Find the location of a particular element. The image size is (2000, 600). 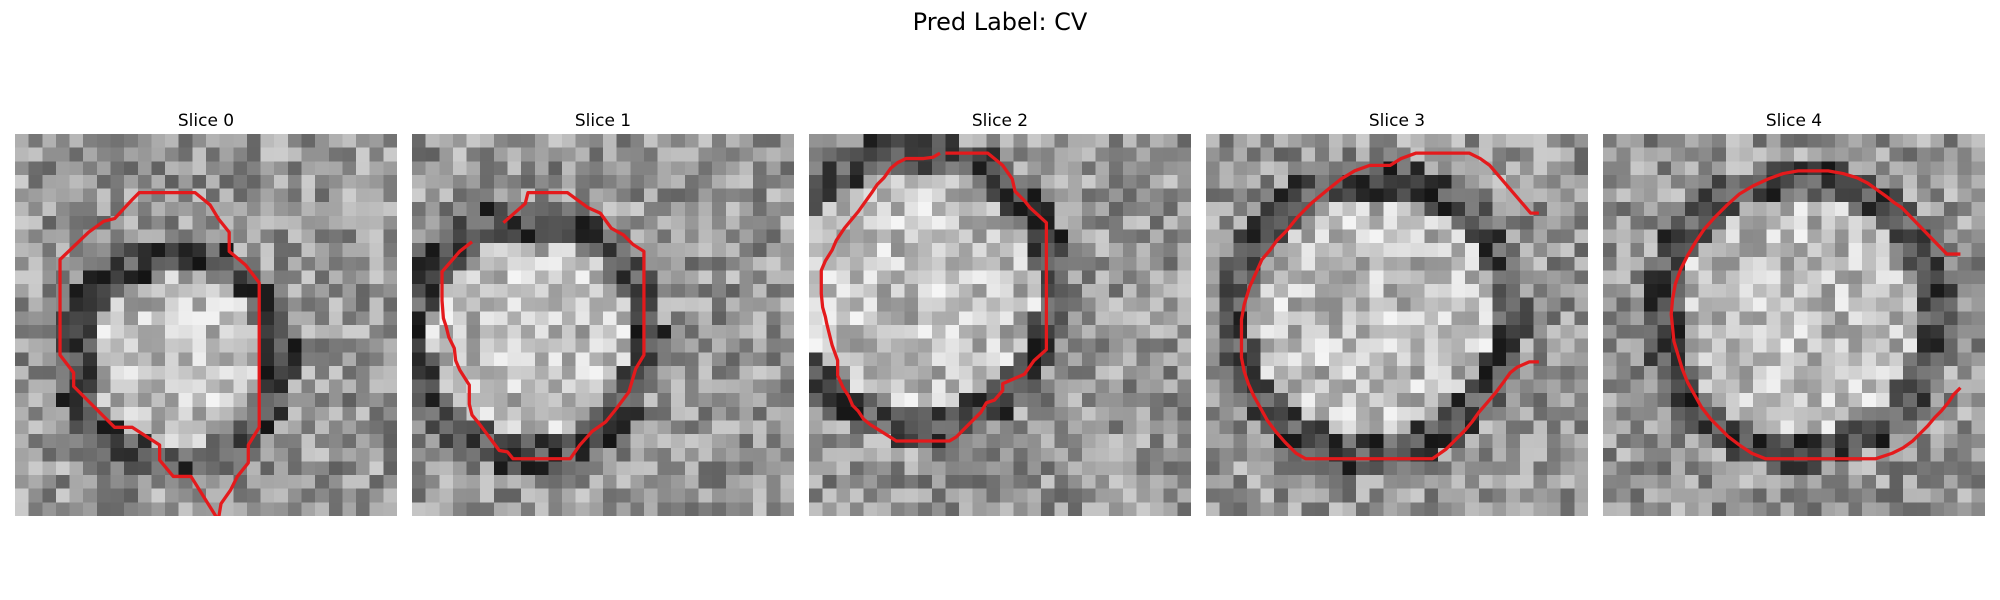

slice-panel-3: Slice 3 is located at coordinates (1397, 312).